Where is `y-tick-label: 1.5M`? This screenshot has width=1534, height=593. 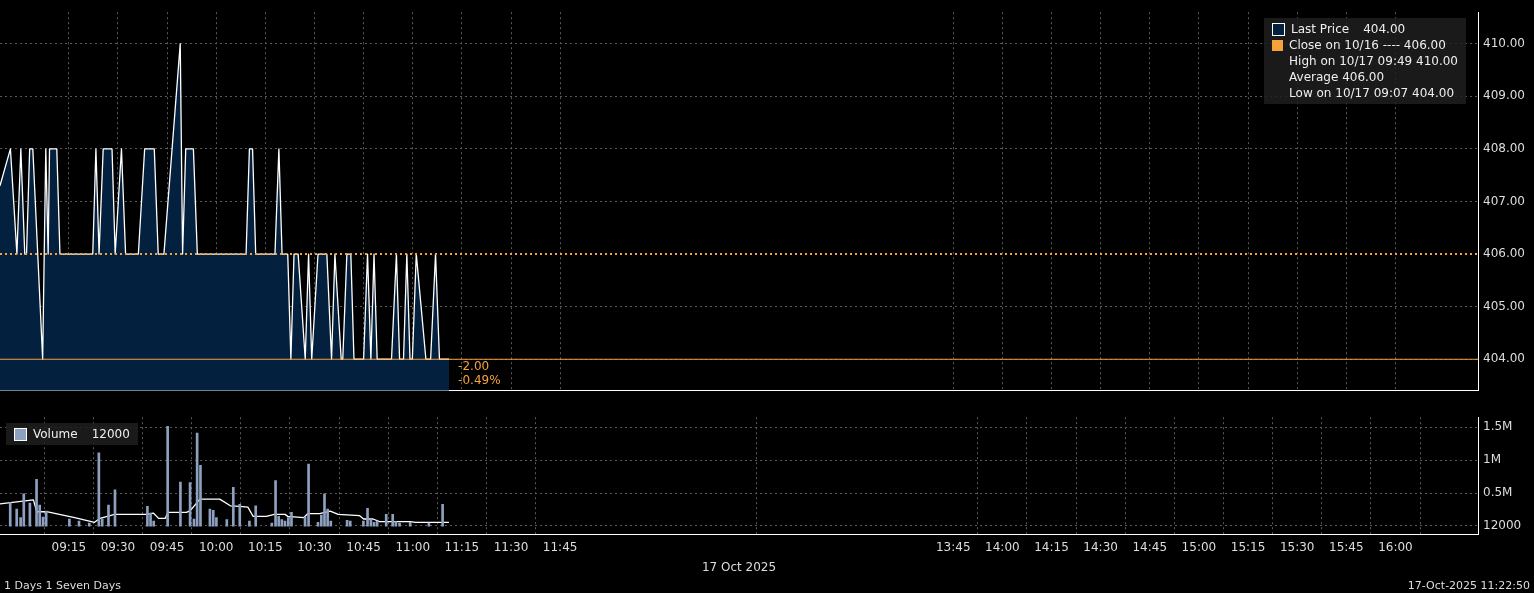 y-tick-label: 1.5M is located at coordinates (1498, 426).